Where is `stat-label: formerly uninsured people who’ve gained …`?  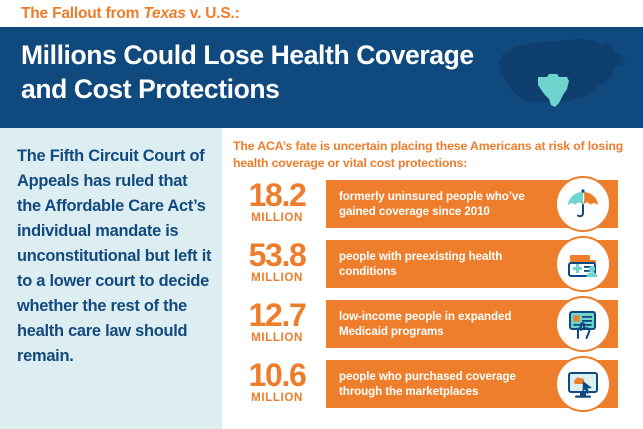
stat-label: formerly uninsured people who’ve gained … is located at coordinates (432, 203).